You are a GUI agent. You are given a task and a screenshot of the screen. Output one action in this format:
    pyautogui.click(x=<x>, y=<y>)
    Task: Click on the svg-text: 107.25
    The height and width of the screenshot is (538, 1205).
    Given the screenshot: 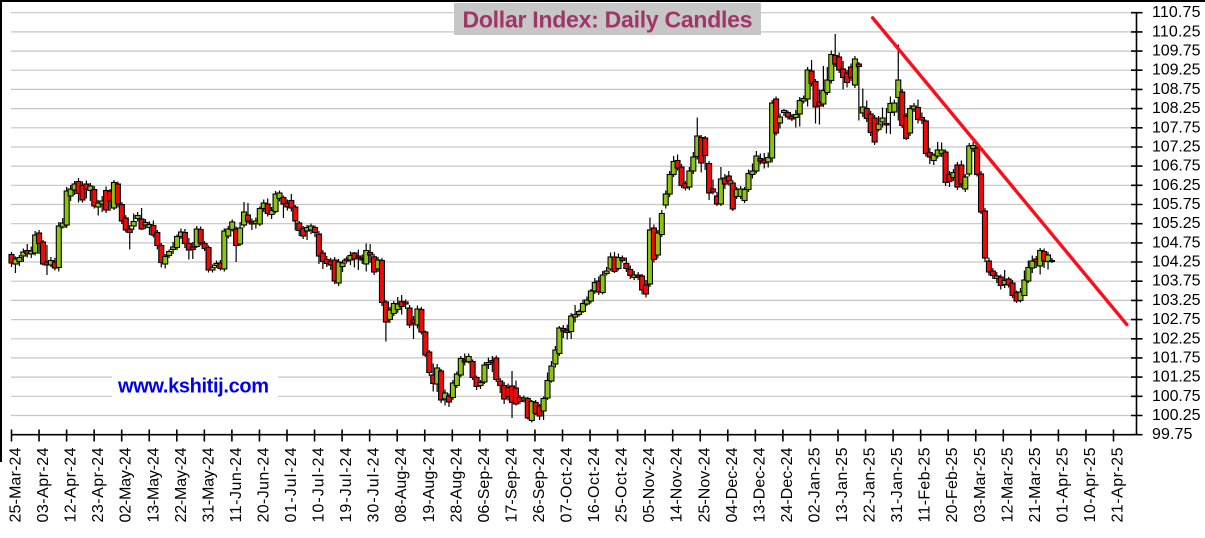 What is the action you would take?
    pyautogui.click(x=1176, y=147)
    